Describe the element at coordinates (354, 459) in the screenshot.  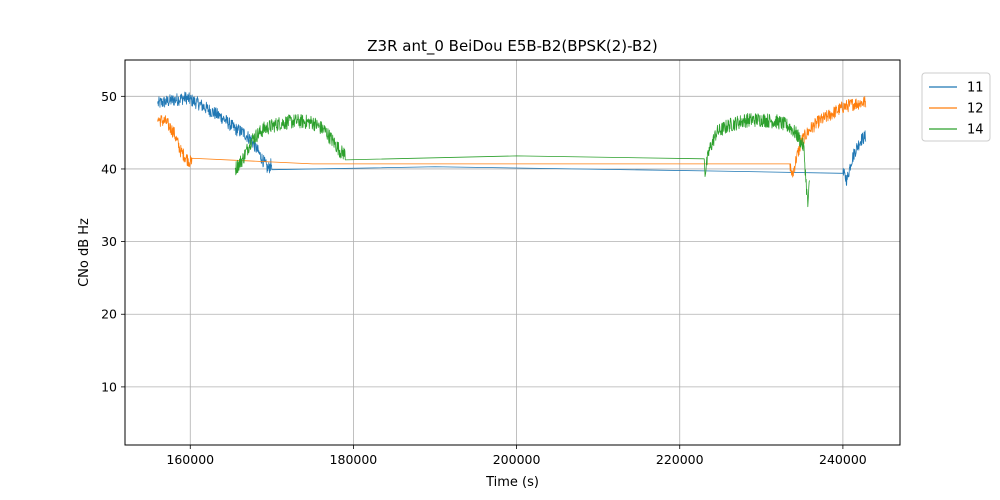
I see `x-tick-label: 180000` at that location.